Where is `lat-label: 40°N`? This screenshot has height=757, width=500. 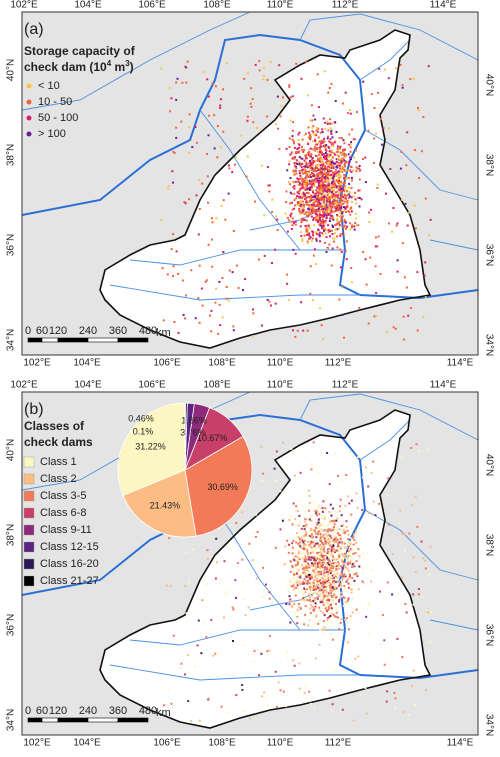 lat-label: 40°N is located at coordinates (11, 70).